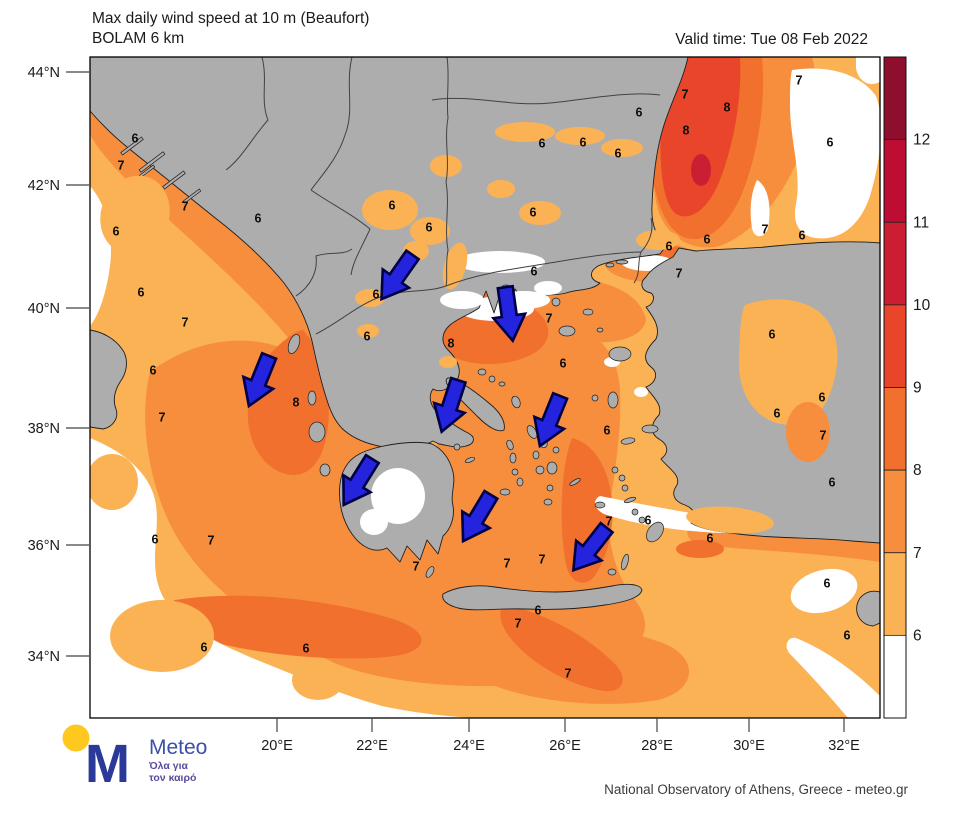  I want to click on logo-tagline-1: Όλα για, so click(168, 766).